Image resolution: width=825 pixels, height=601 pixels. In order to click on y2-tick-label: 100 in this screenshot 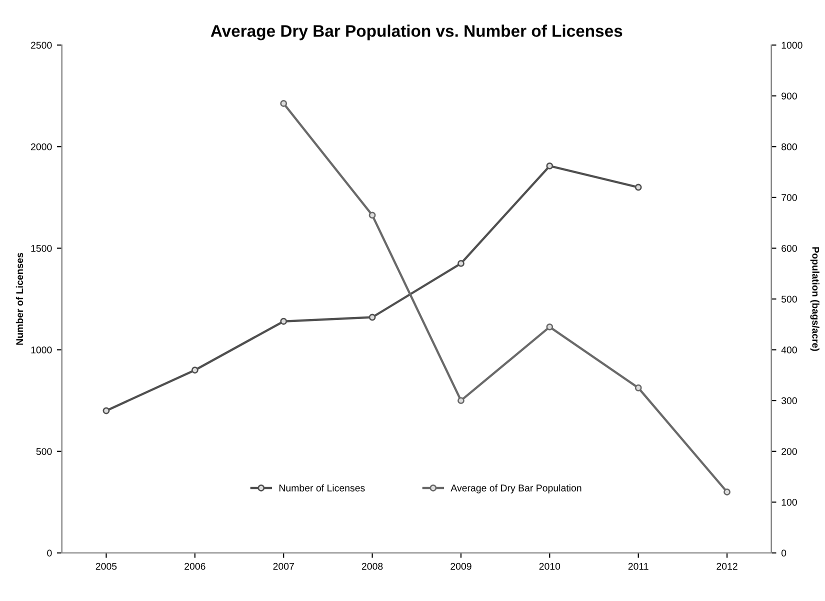, I will do `click(789, 502)`.